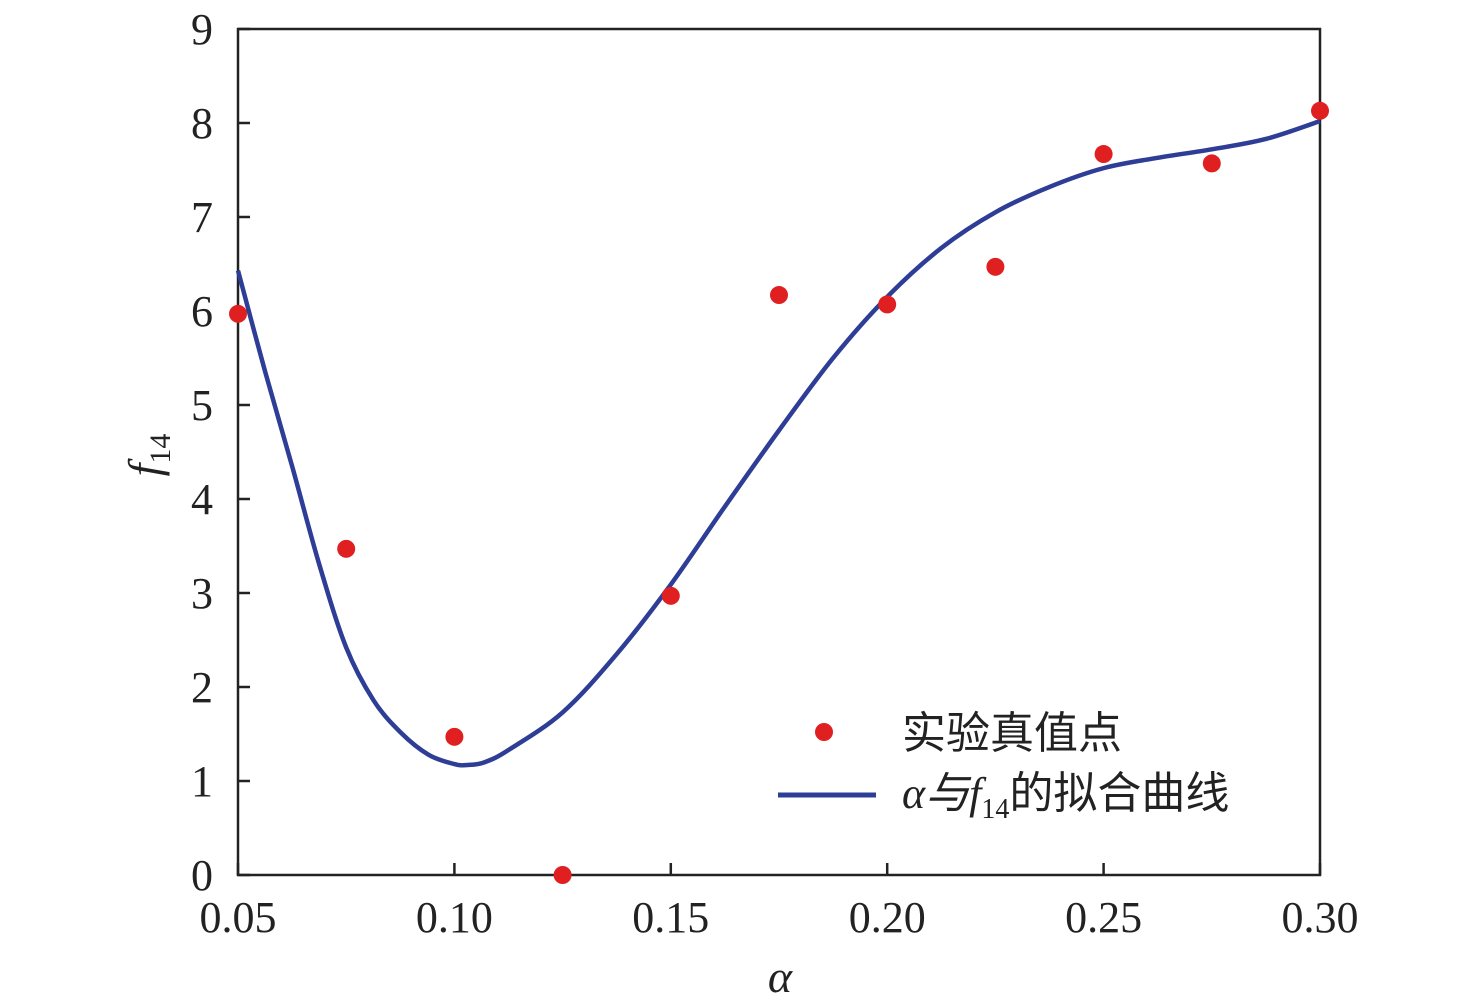  Describe the element at coordinates (202, 123) in the screenshot. I see `y-tick-label: 8` at that location.